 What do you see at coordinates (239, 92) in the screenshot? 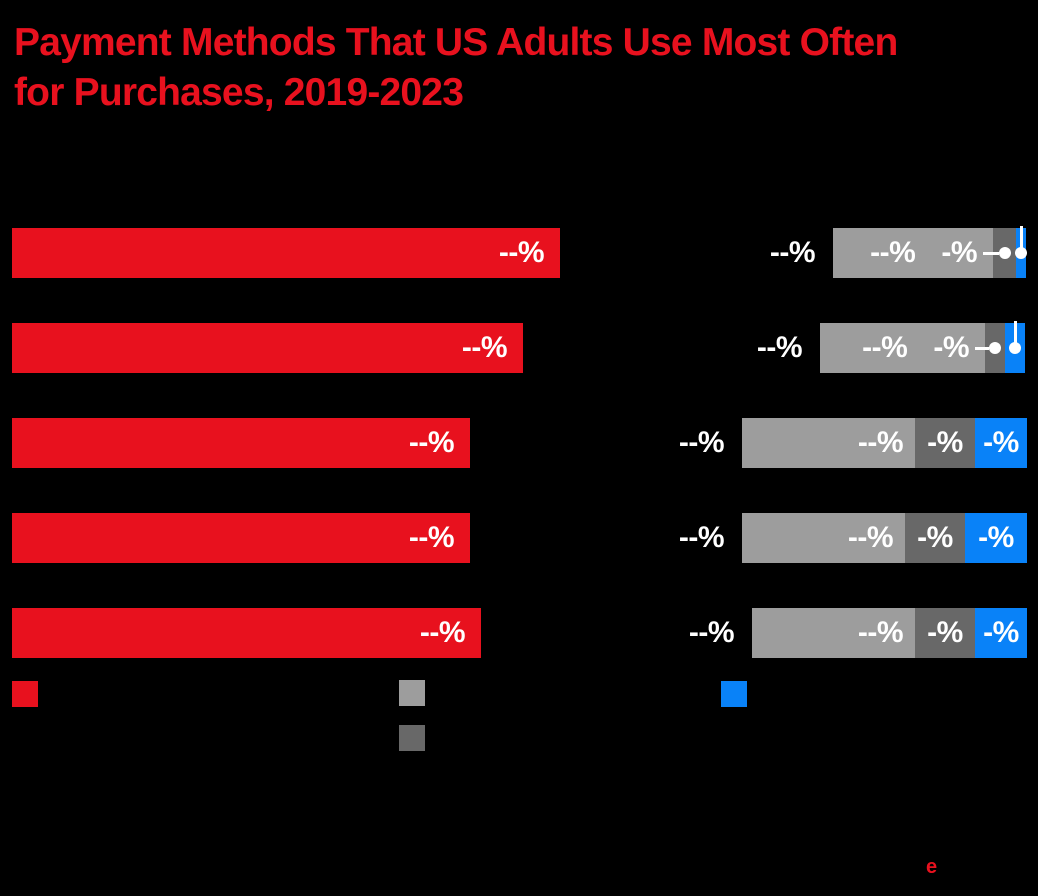
I see `chart-title-line2: for Purchases, 2019-2023` at bounding box center [239, 92].